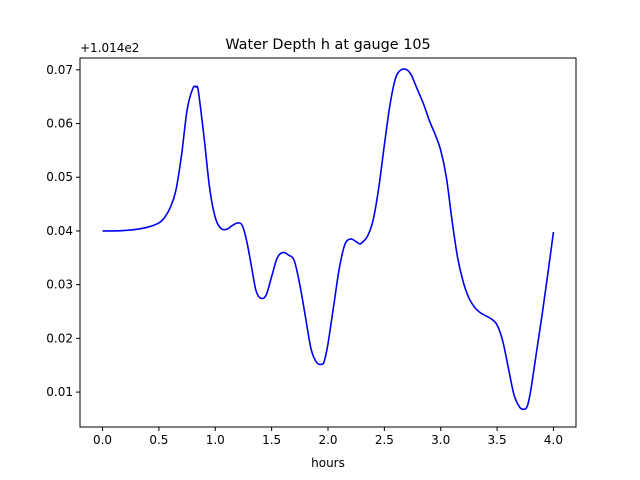 This screenshot has height=480, width=640. I want to click on y-tick-label: 0.05, so click(59, 177).